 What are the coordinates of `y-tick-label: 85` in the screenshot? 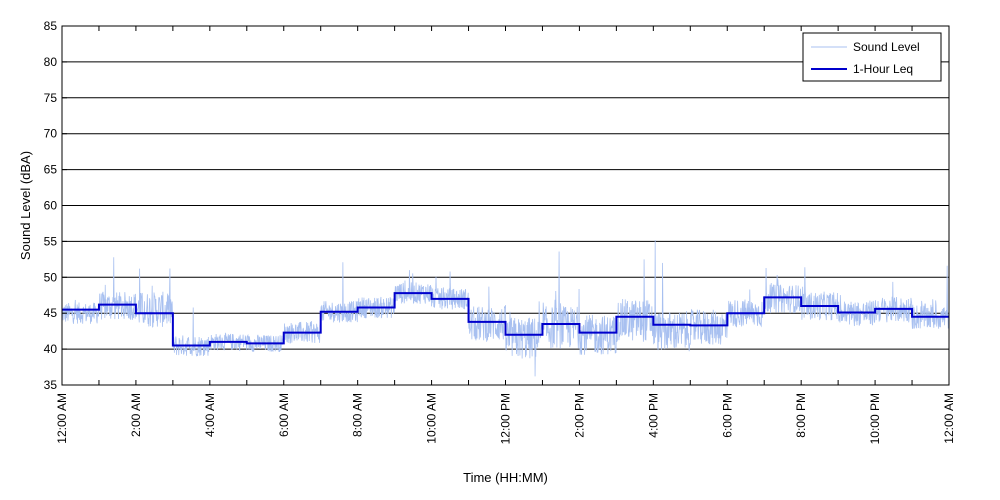 It's located at (51, 26).